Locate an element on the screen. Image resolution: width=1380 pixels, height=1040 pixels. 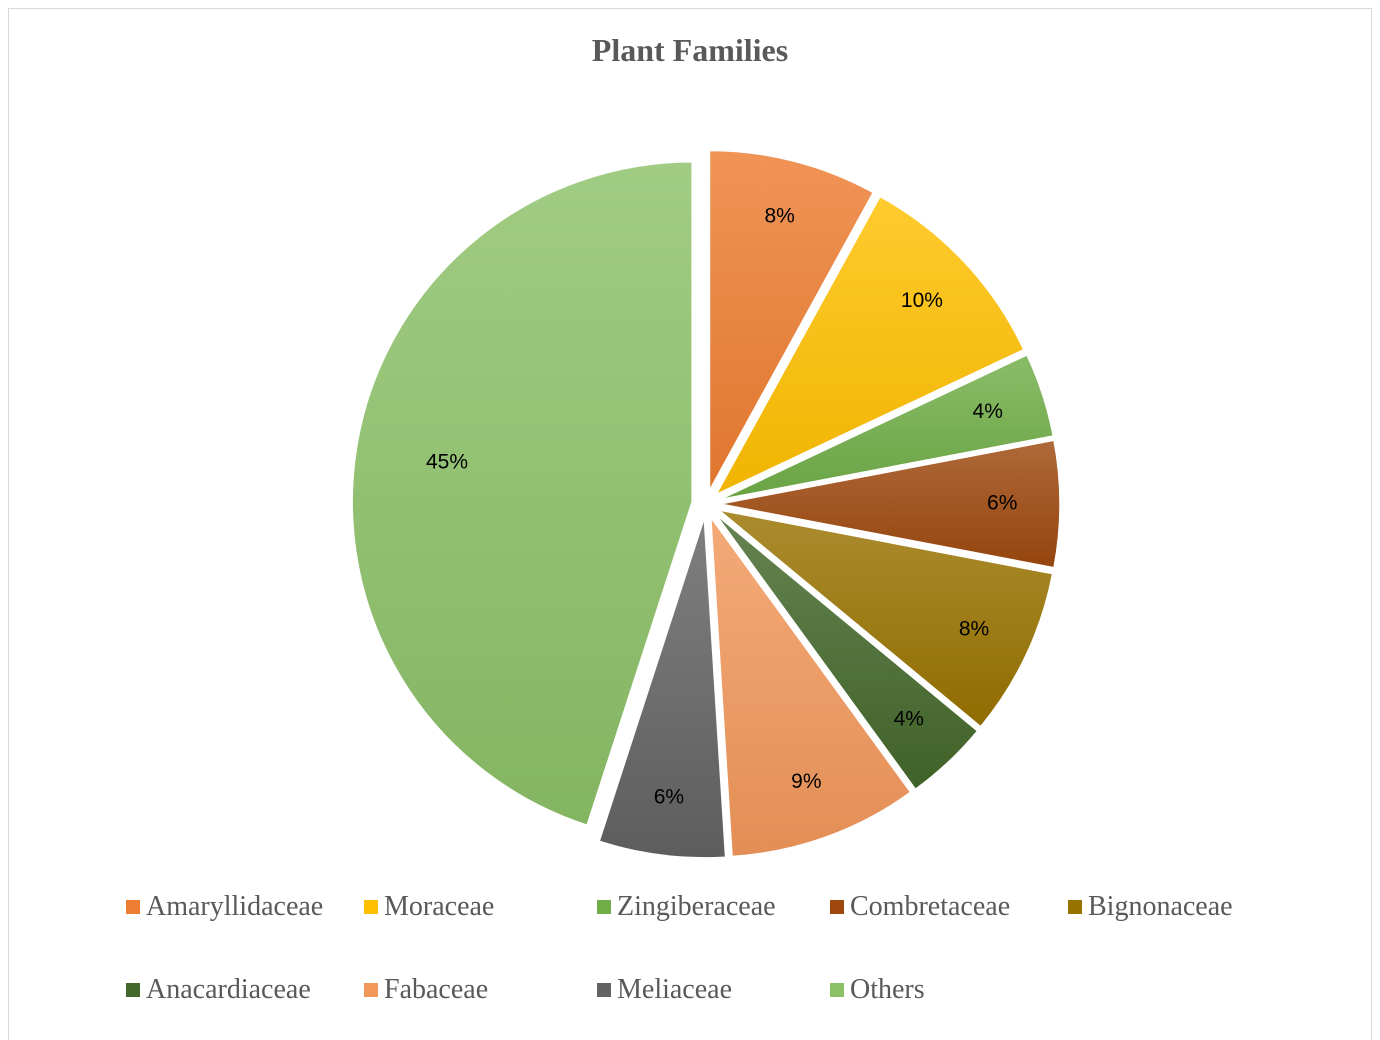
data-label-fabaceae: 9% is located at coordinates (806, 781).